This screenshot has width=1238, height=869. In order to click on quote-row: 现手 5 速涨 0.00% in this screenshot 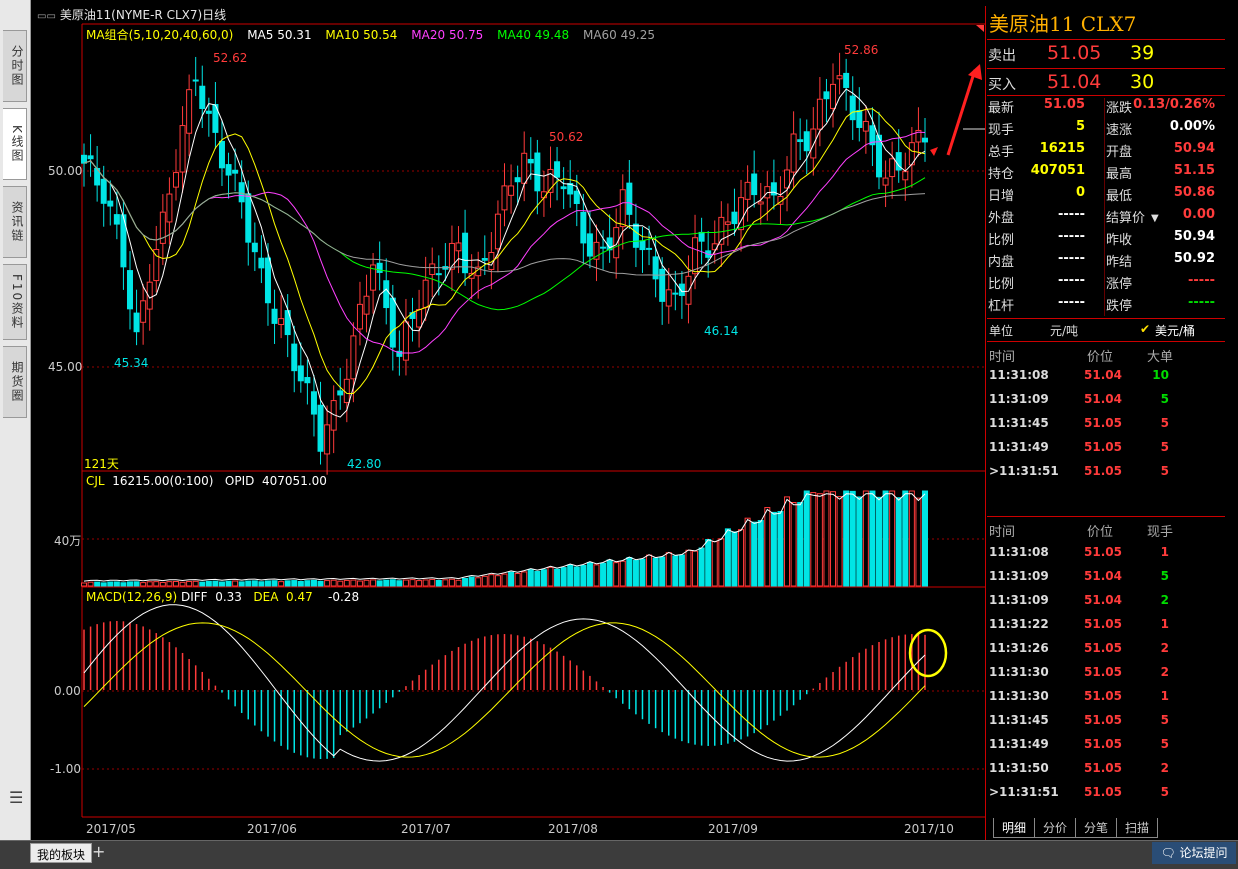, I will do `click(1106, 130)`.